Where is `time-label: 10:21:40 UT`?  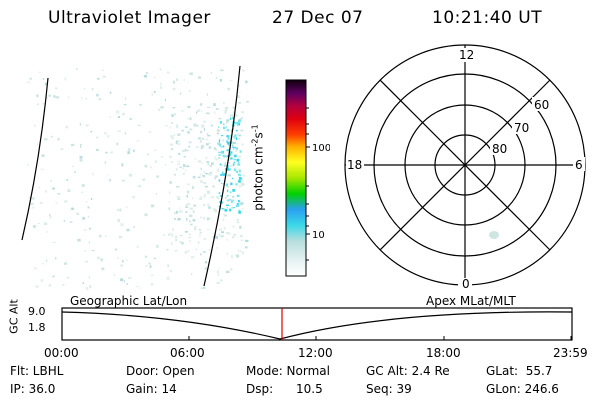
time-label: 10:21:40 UT is located at coordinates (487, 18).